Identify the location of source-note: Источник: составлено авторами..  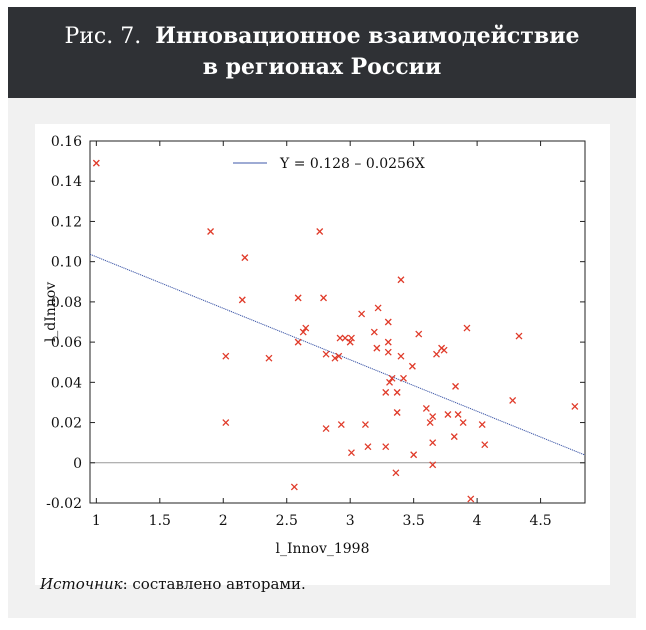
(173, 584).